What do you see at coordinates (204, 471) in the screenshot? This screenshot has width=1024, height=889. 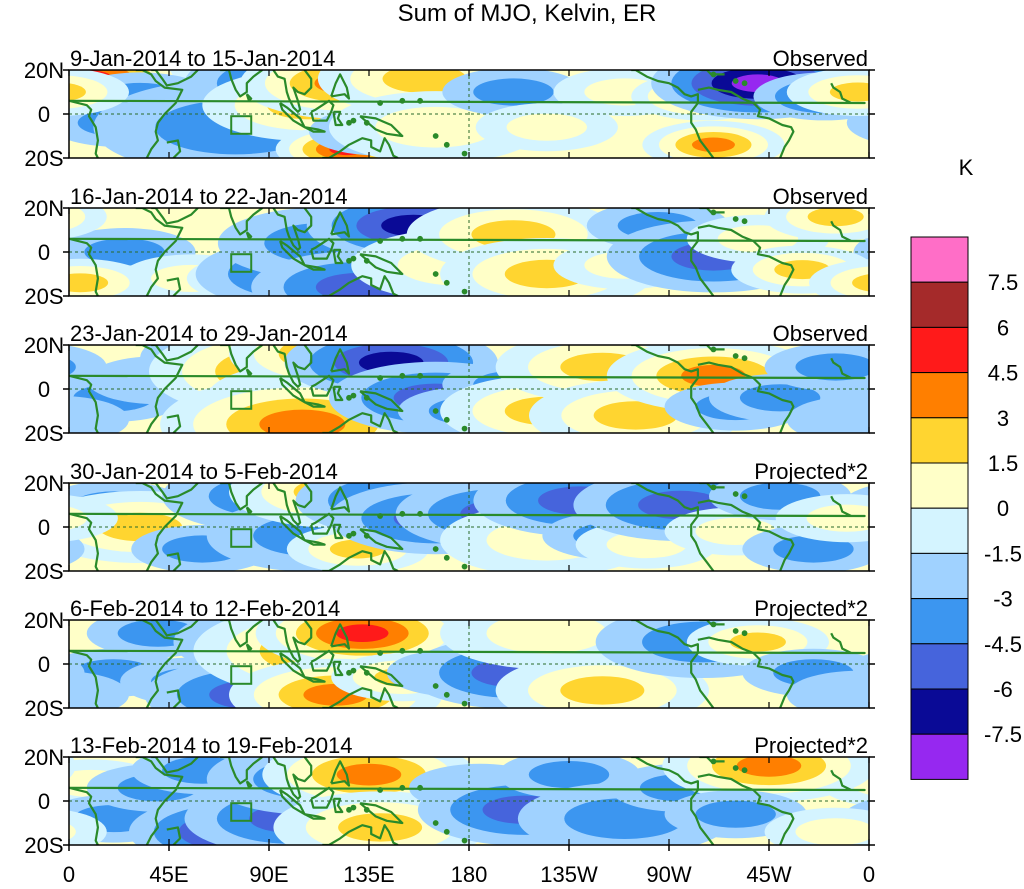 I see `panel-period-label: 30-Jan-2014 to 5-Feb-2014` at bounding box center [204, 471].